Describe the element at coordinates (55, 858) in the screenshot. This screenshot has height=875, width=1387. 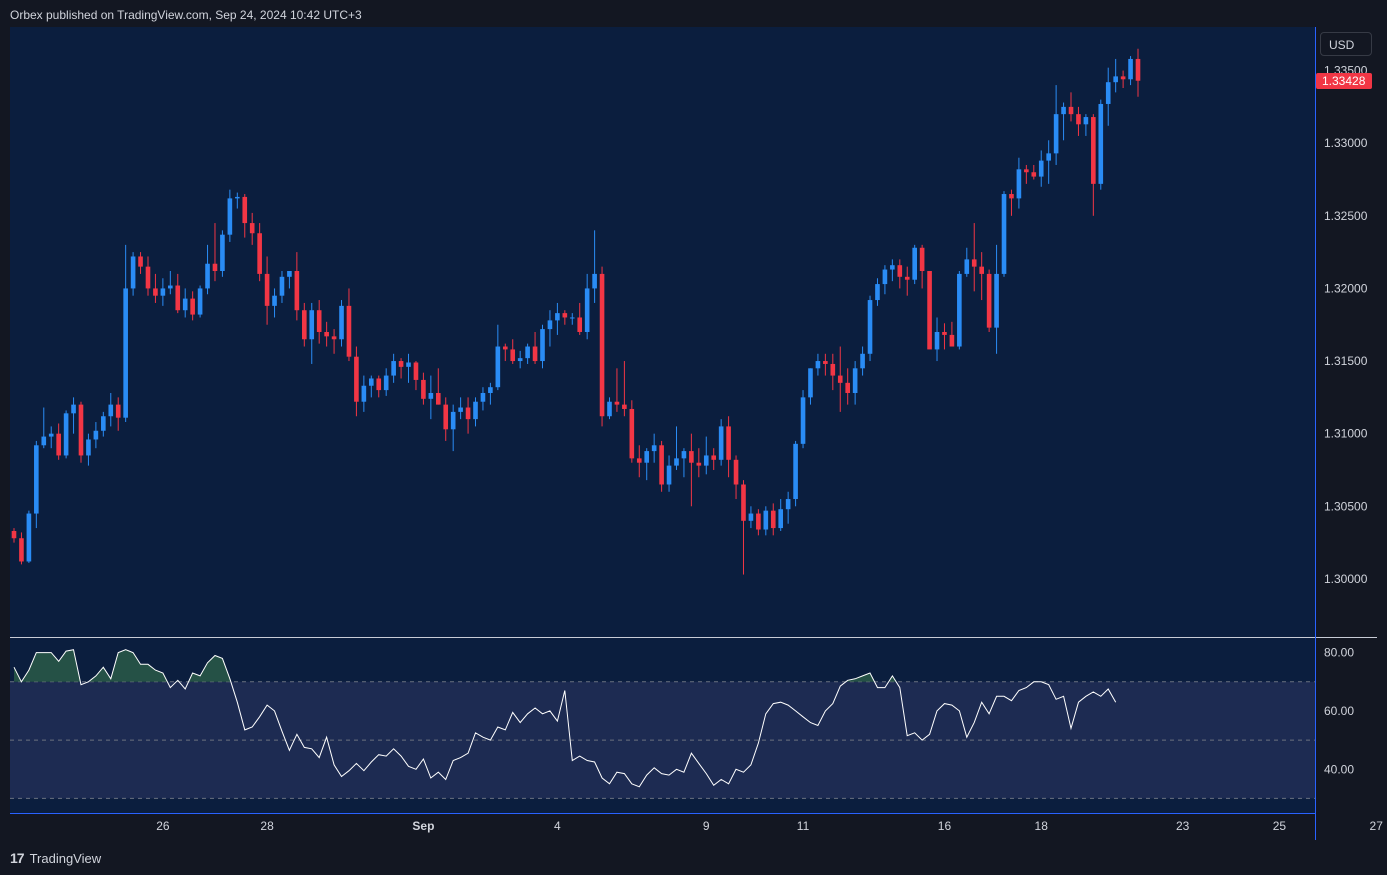
I see `tradingview-branding: 17 TradingView` at that location.